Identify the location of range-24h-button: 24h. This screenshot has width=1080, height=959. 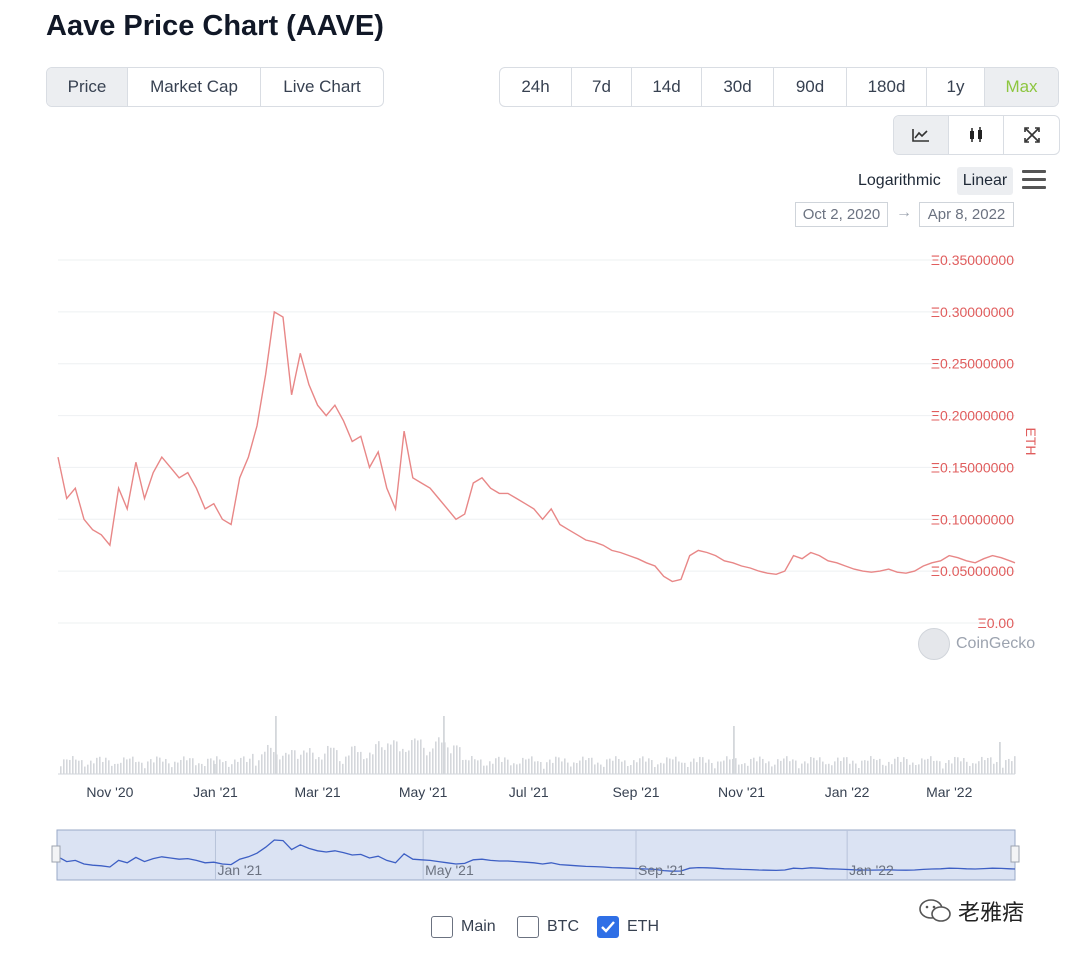
(536, 87).